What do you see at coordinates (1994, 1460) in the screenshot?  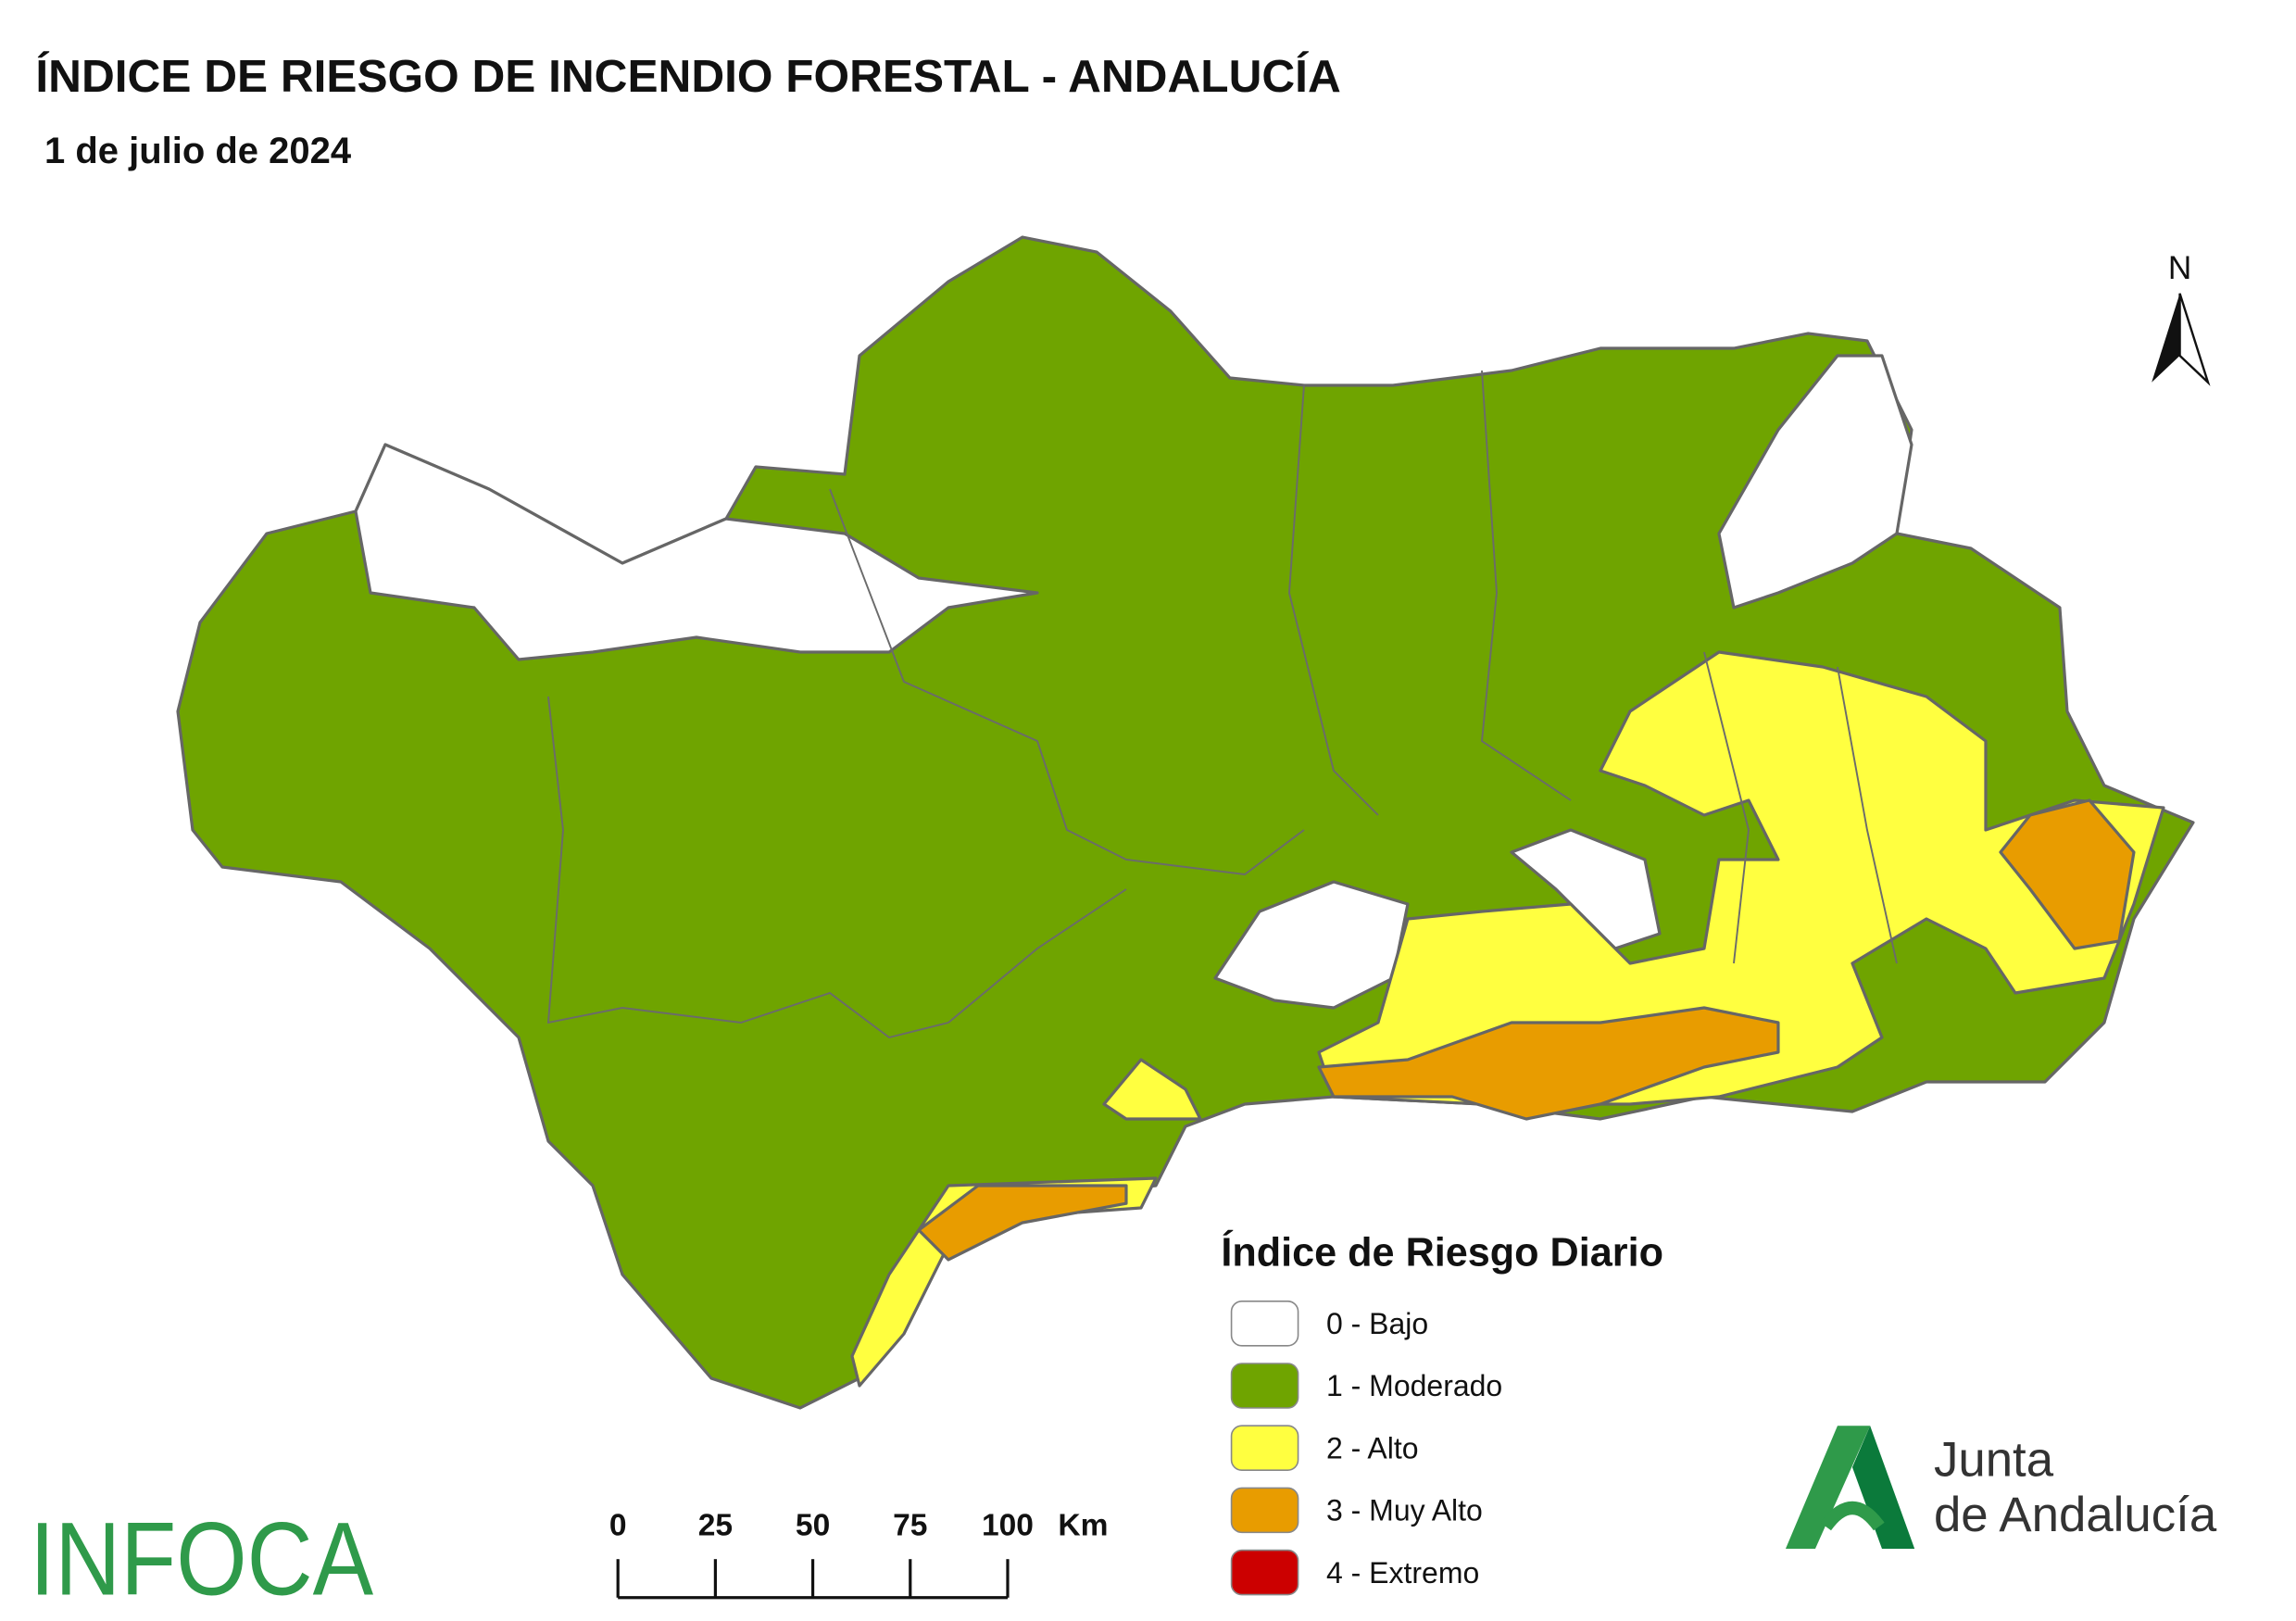 I see `junta-line1: Junta` at bounding box center [1994, 1460].